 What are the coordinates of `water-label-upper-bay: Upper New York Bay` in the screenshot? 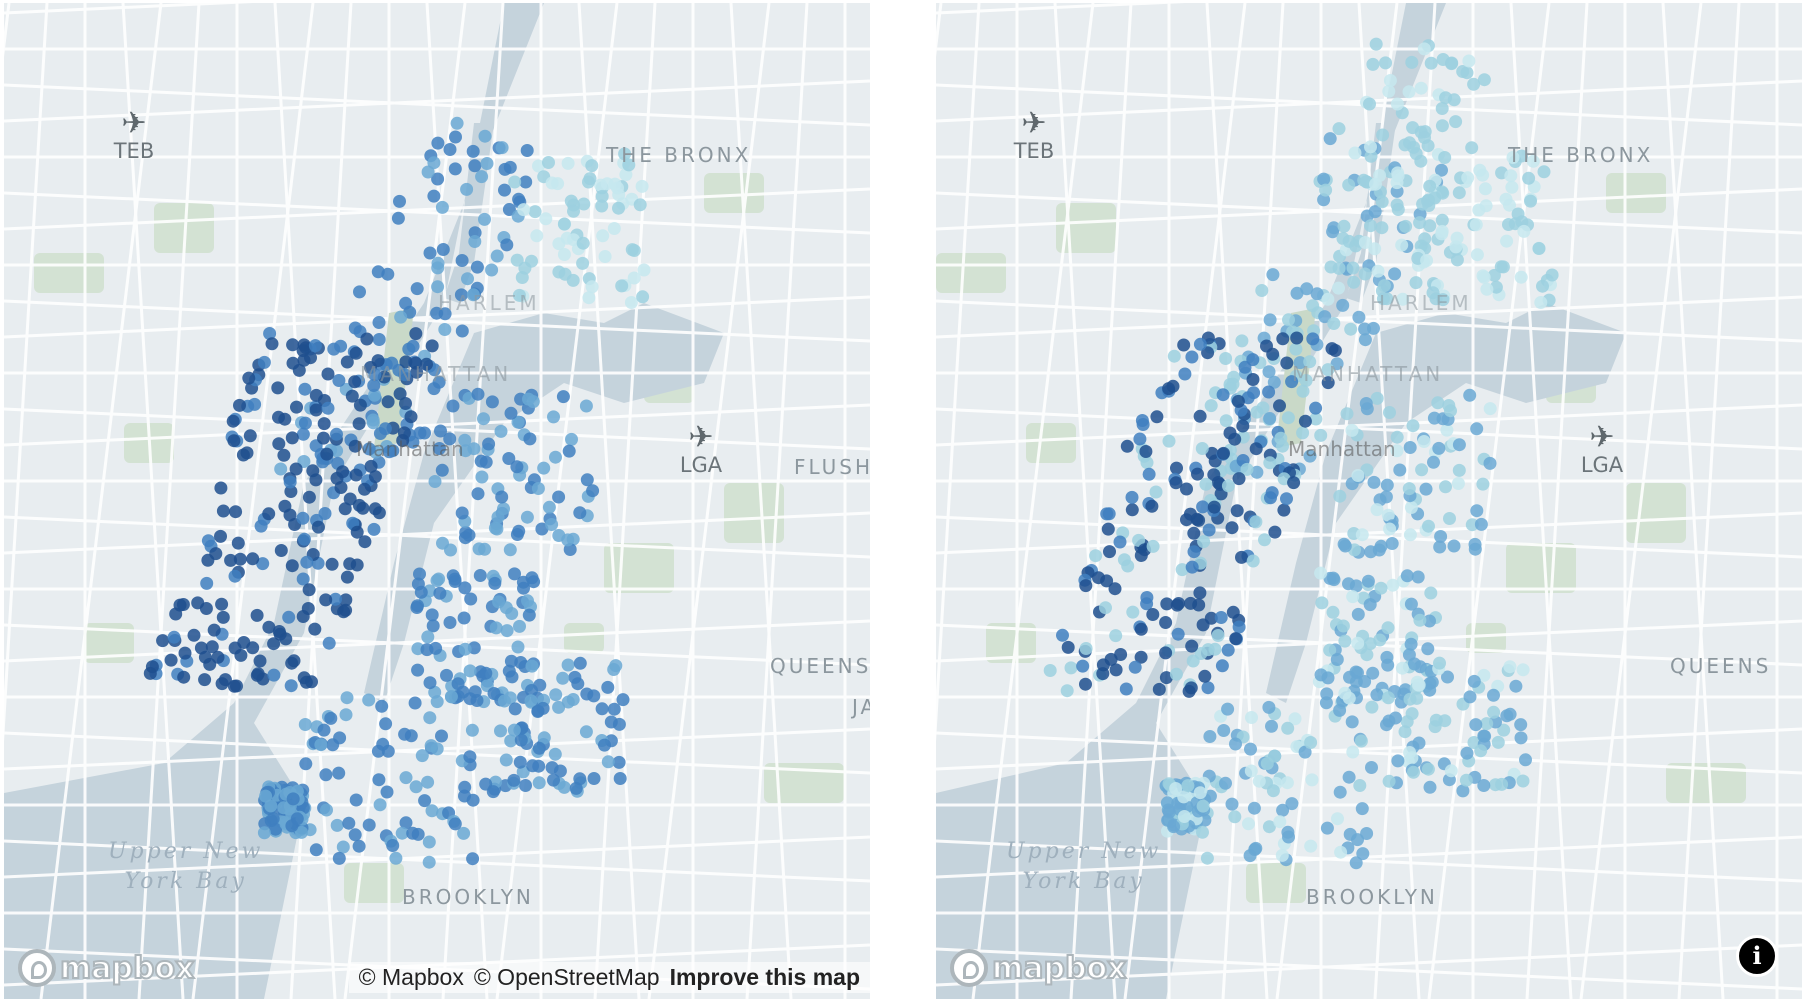 It's located at (1084, 866).